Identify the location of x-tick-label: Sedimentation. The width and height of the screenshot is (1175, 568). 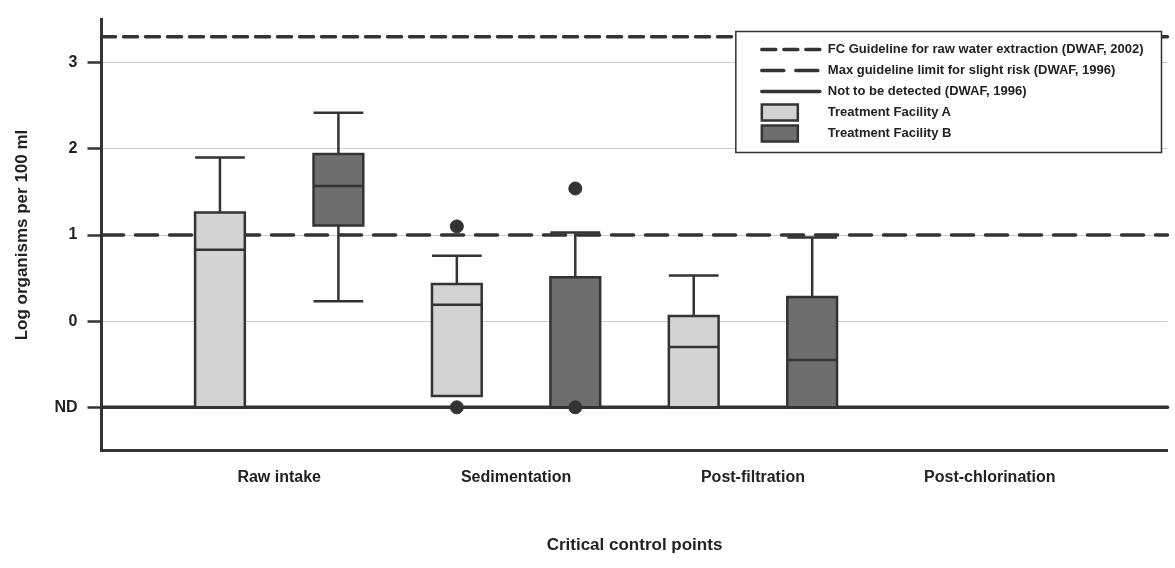
(516, 477).